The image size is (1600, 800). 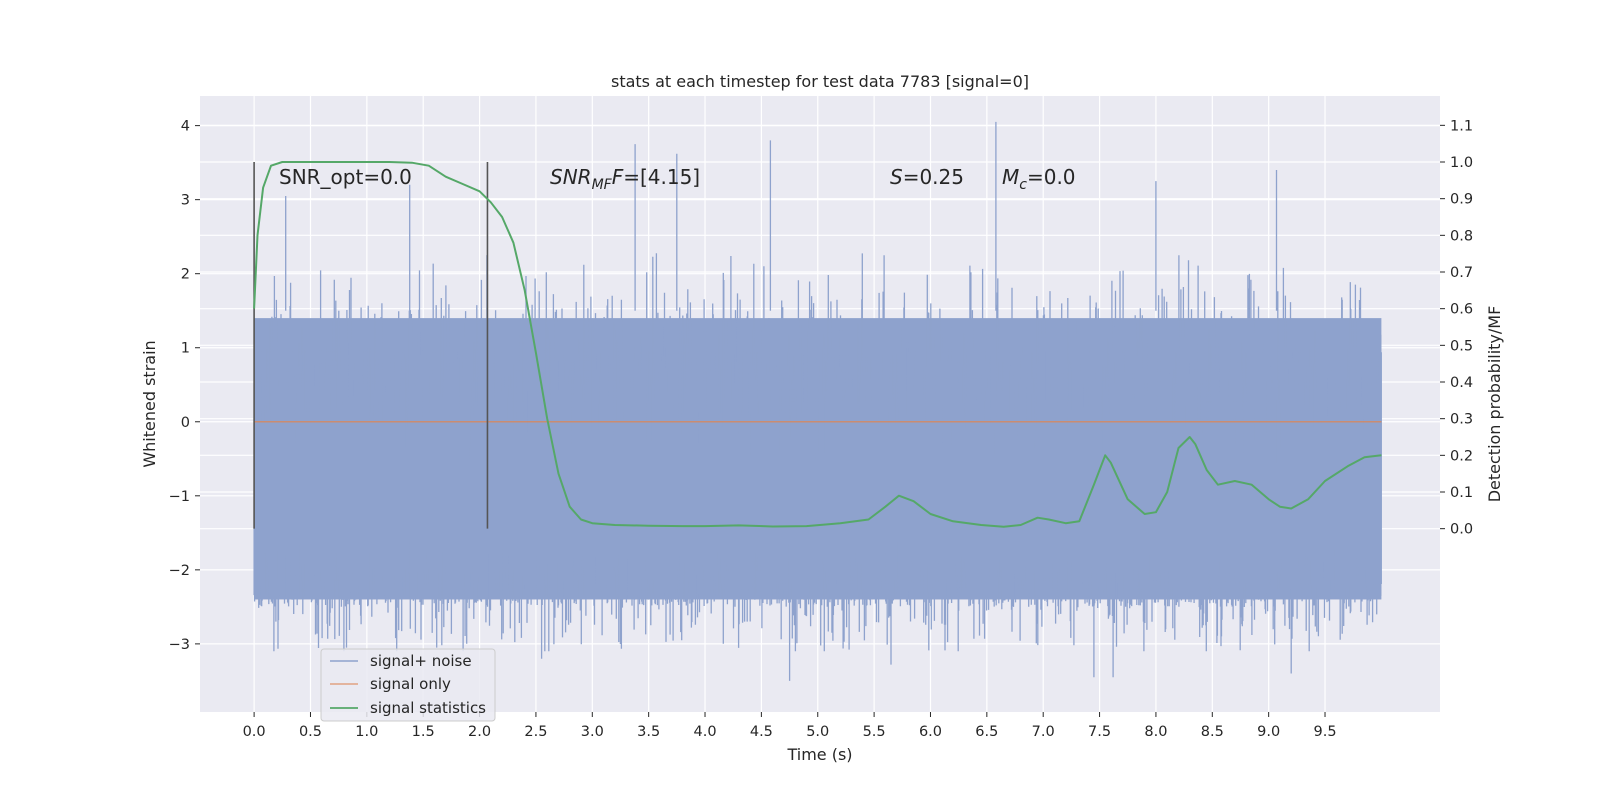 I want to click on annotation-snr-mf: SNRMFF=[4.15], so click(x=625, y=179).